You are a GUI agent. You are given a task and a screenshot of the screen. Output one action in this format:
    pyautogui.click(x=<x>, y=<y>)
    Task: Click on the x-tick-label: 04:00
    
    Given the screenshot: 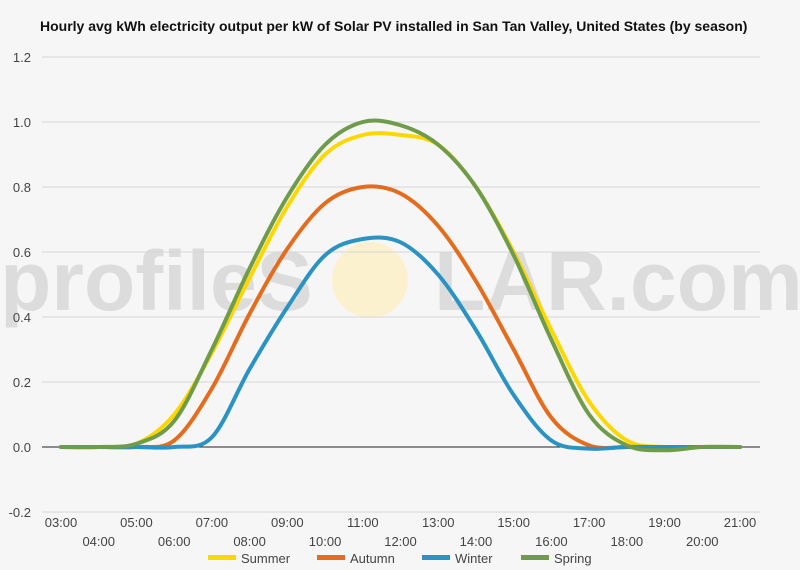 What is the action you would take?
    pyautogui.click(x=98, y=541)
    